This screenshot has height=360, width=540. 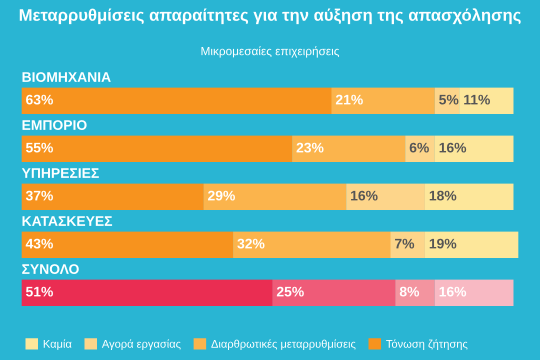 What do you see at coordinates (404, 243) in the screenshot?
I see `data-label: 7%` at bounding box center [404, 243].